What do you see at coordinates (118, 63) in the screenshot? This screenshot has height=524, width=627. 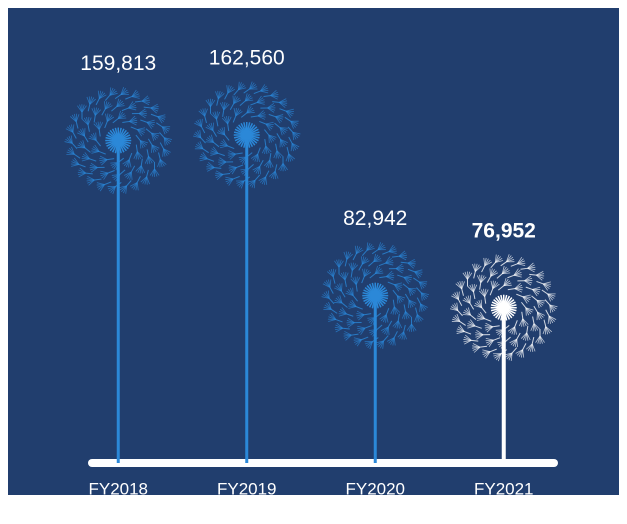 I see `value-label: 159,813` at bounding box center [118, 63].